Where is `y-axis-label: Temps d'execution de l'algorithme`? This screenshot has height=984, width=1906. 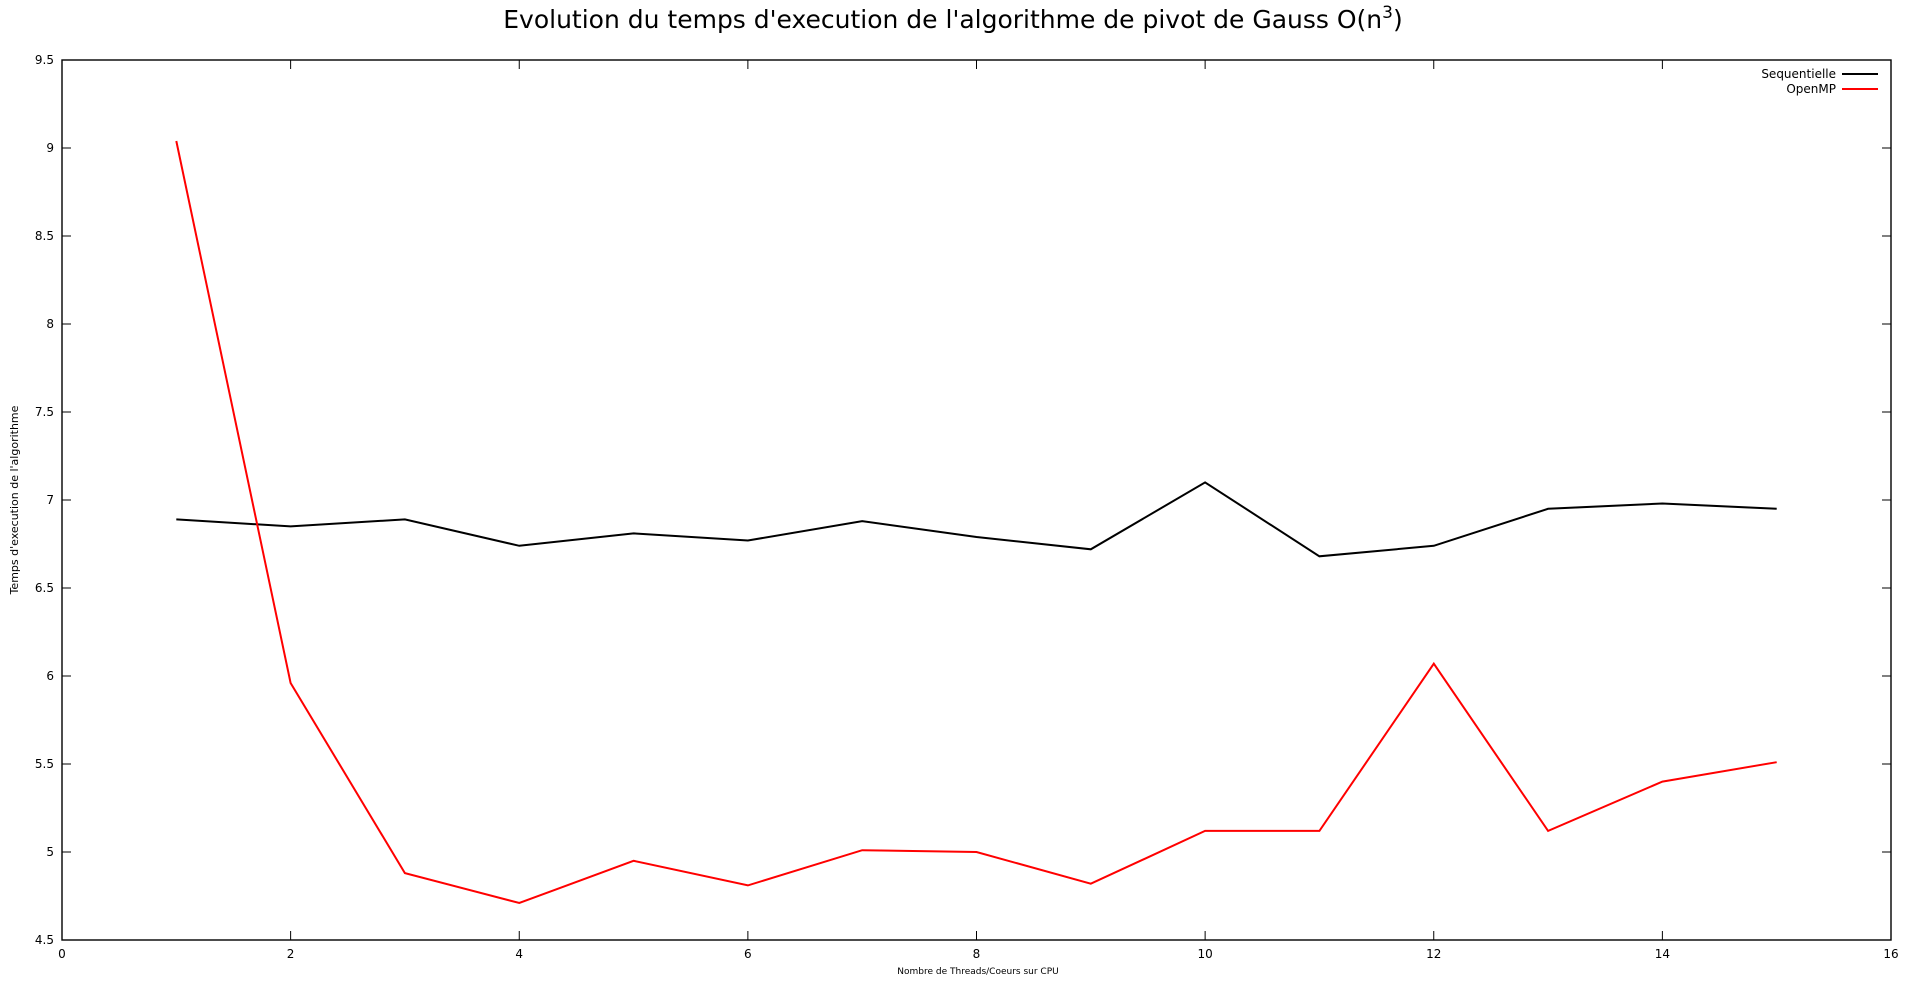
y-axis-label: Temps d'execution de l'algorithme is located at coordinates (14, 500).